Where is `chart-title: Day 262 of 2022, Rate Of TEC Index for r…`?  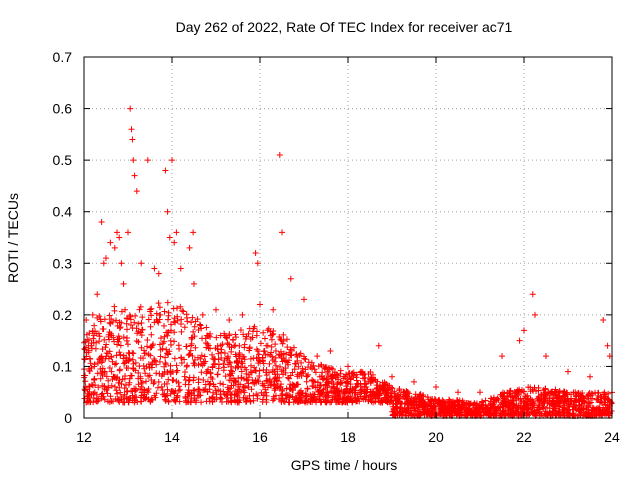 chart-title: Day 262 of 2022, Rate Of TEC Index for r… is located at coordinates (344, 27).